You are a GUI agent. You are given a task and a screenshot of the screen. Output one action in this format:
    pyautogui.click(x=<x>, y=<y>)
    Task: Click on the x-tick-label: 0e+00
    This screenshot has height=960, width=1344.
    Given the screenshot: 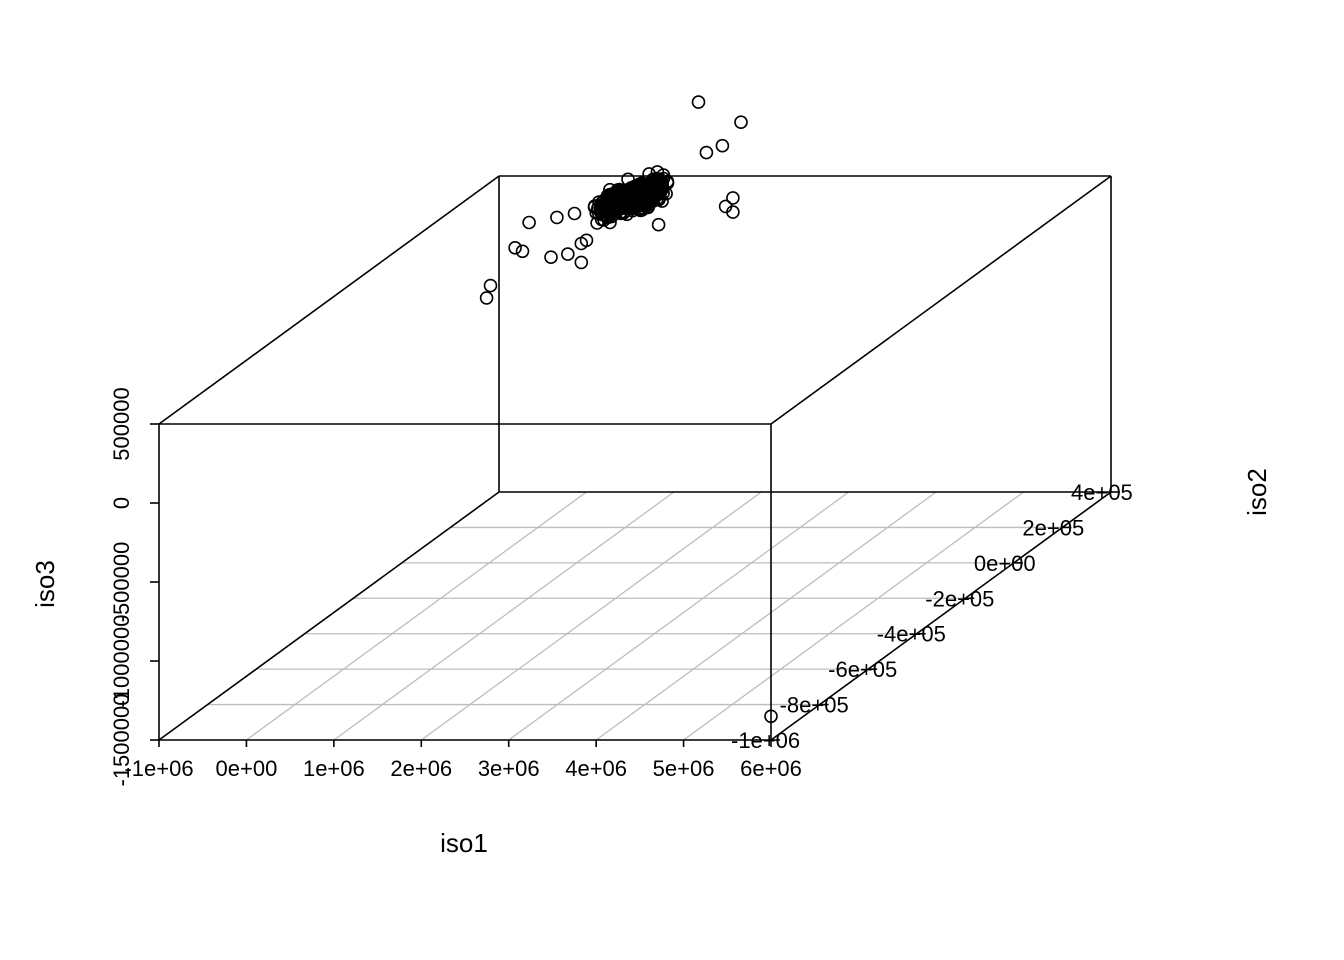 What is the action you would take?
    pyautogui.click(x=247, y=768)
    